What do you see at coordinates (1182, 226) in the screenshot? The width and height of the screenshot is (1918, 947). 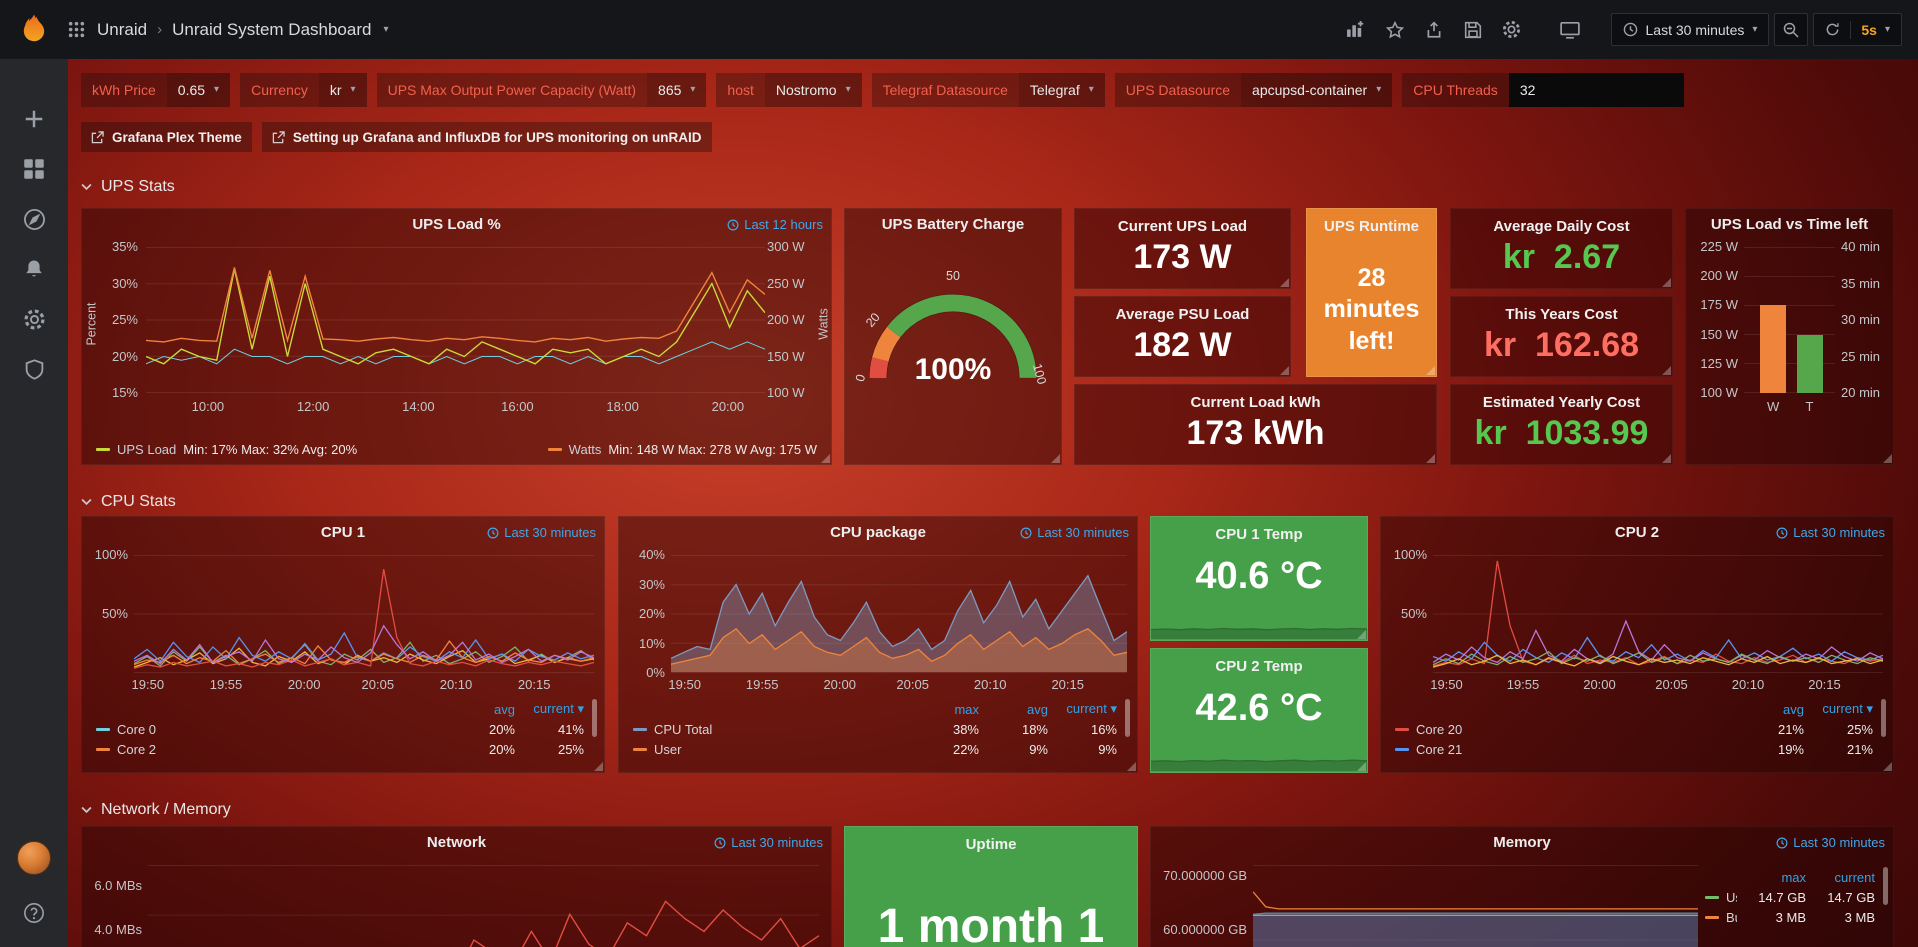 I see `stat-title: Current UPS Load` at bounding box center [1182, 226].